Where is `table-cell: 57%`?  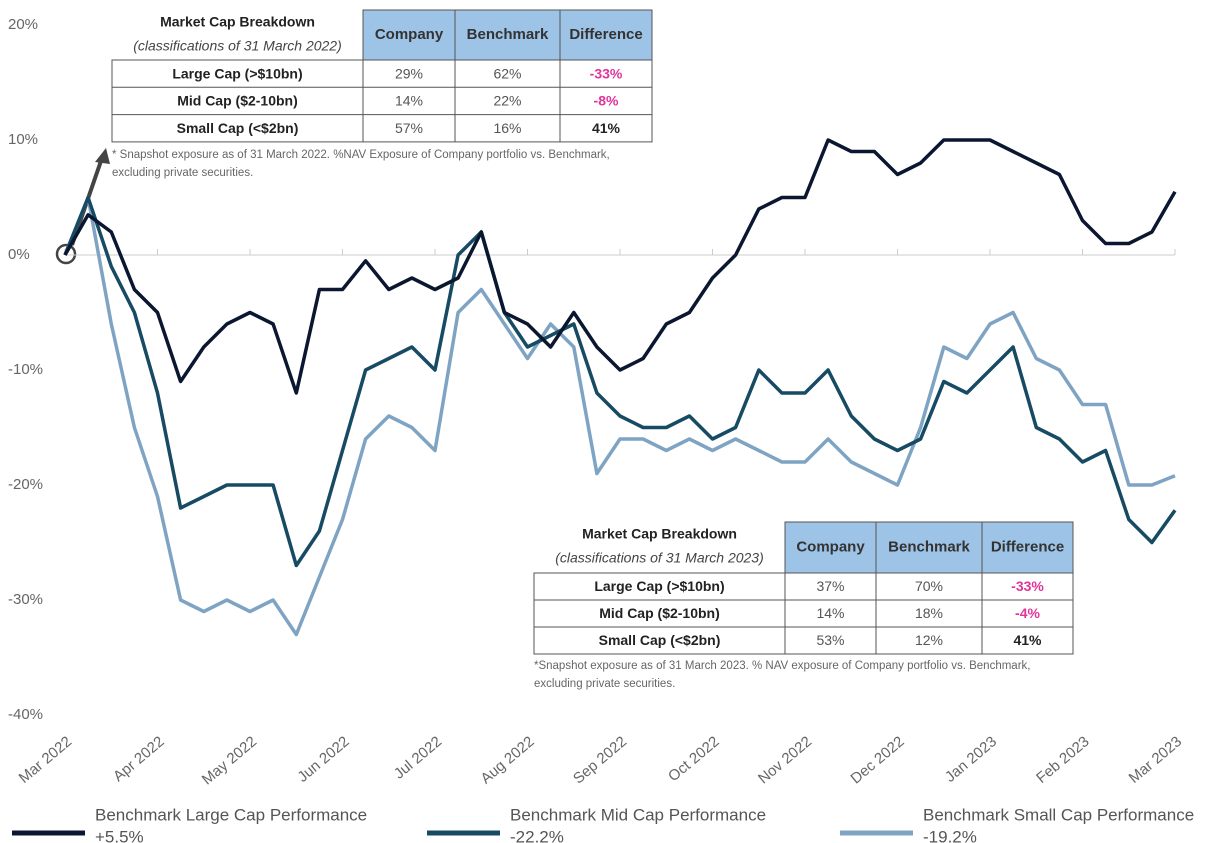 table-cell: 57% is located at coordinates (409, 128).